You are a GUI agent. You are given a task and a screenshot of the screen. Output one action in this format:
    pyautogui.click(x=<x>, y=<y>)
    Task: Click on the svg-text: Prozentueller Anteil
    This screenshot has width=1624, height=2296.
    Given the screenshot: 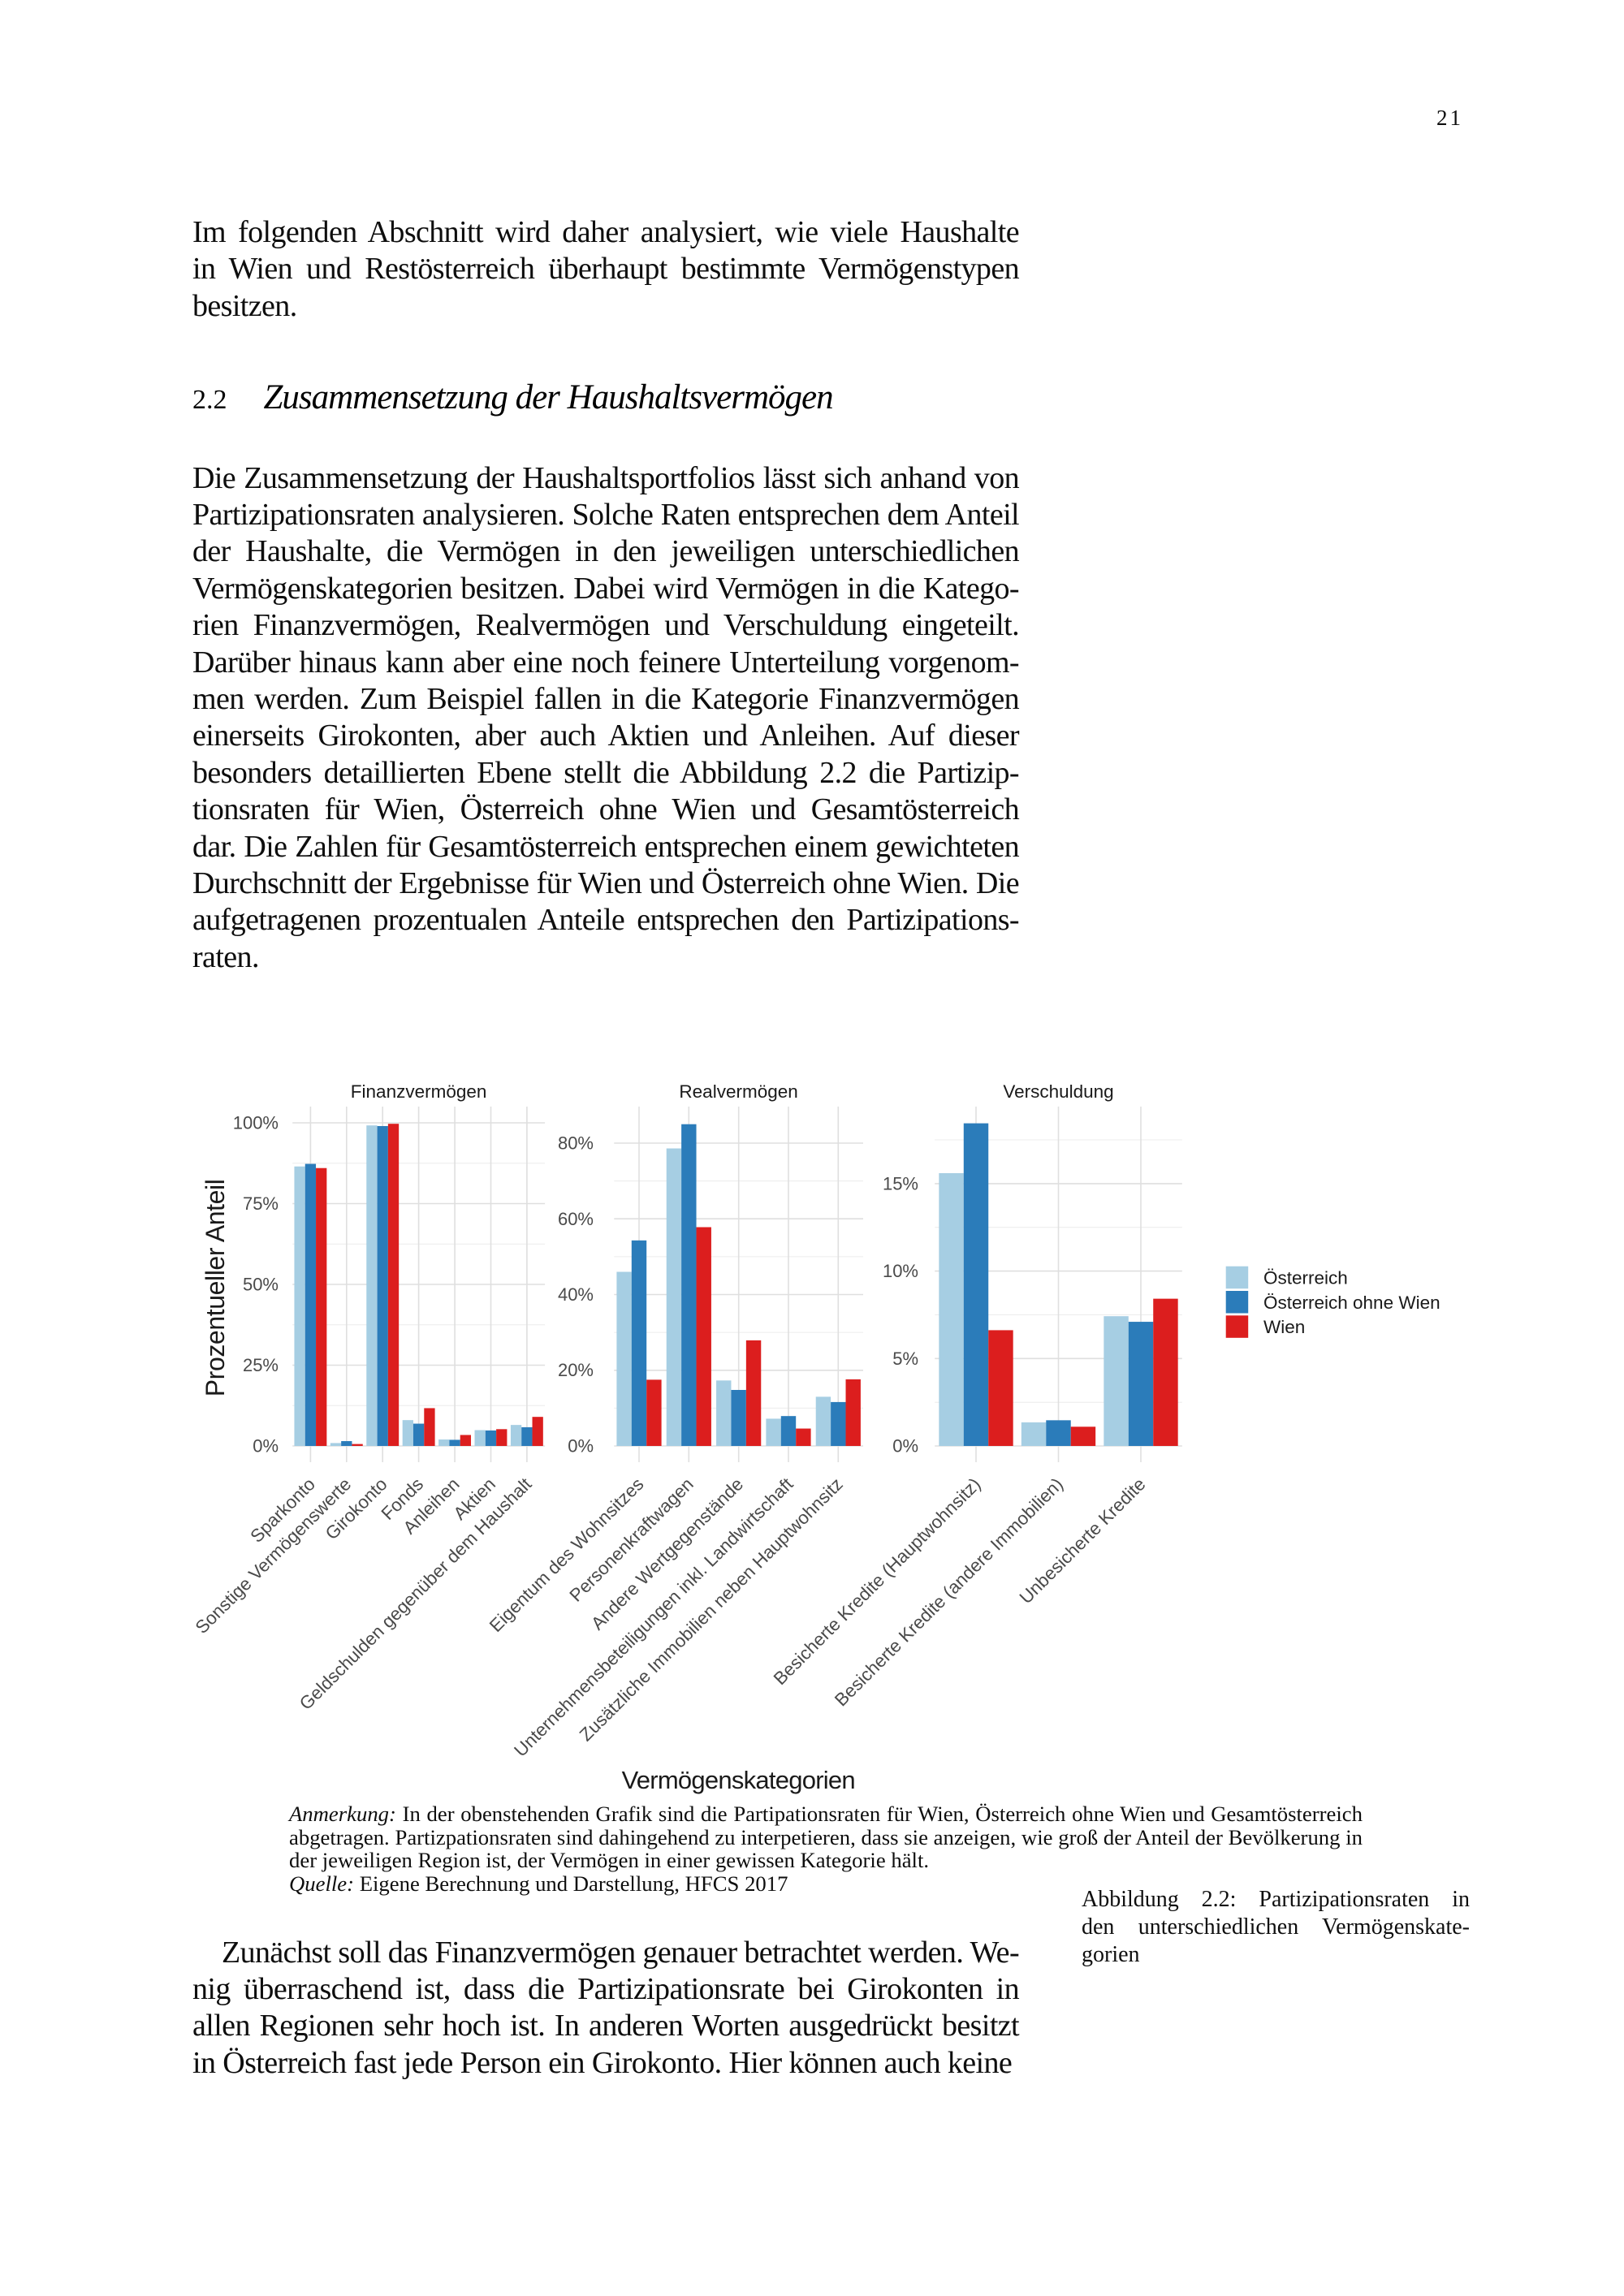 What is the action you would take?
    pyautogui.click(x=216, y=1288)
    